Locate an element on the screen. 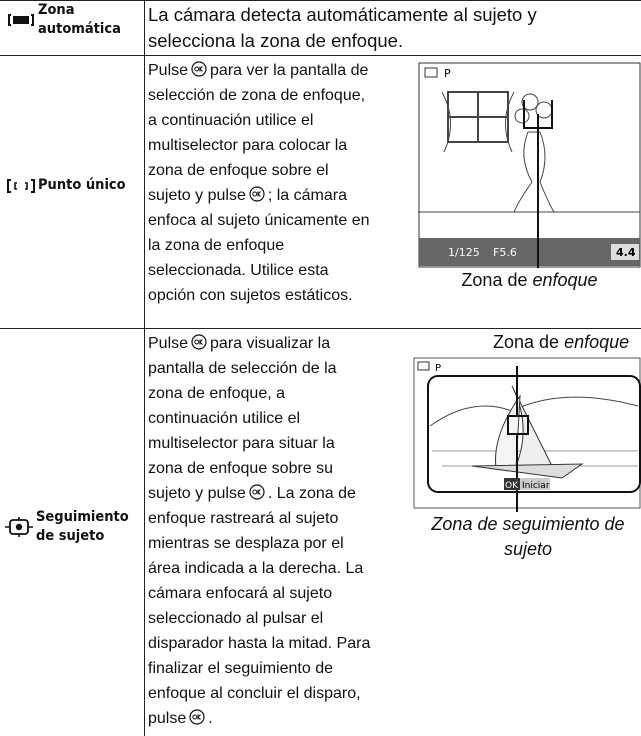 The width and height of the screenshot is (641, 736). text-line: a continuación utilice el is located at coordinates (258, 120).